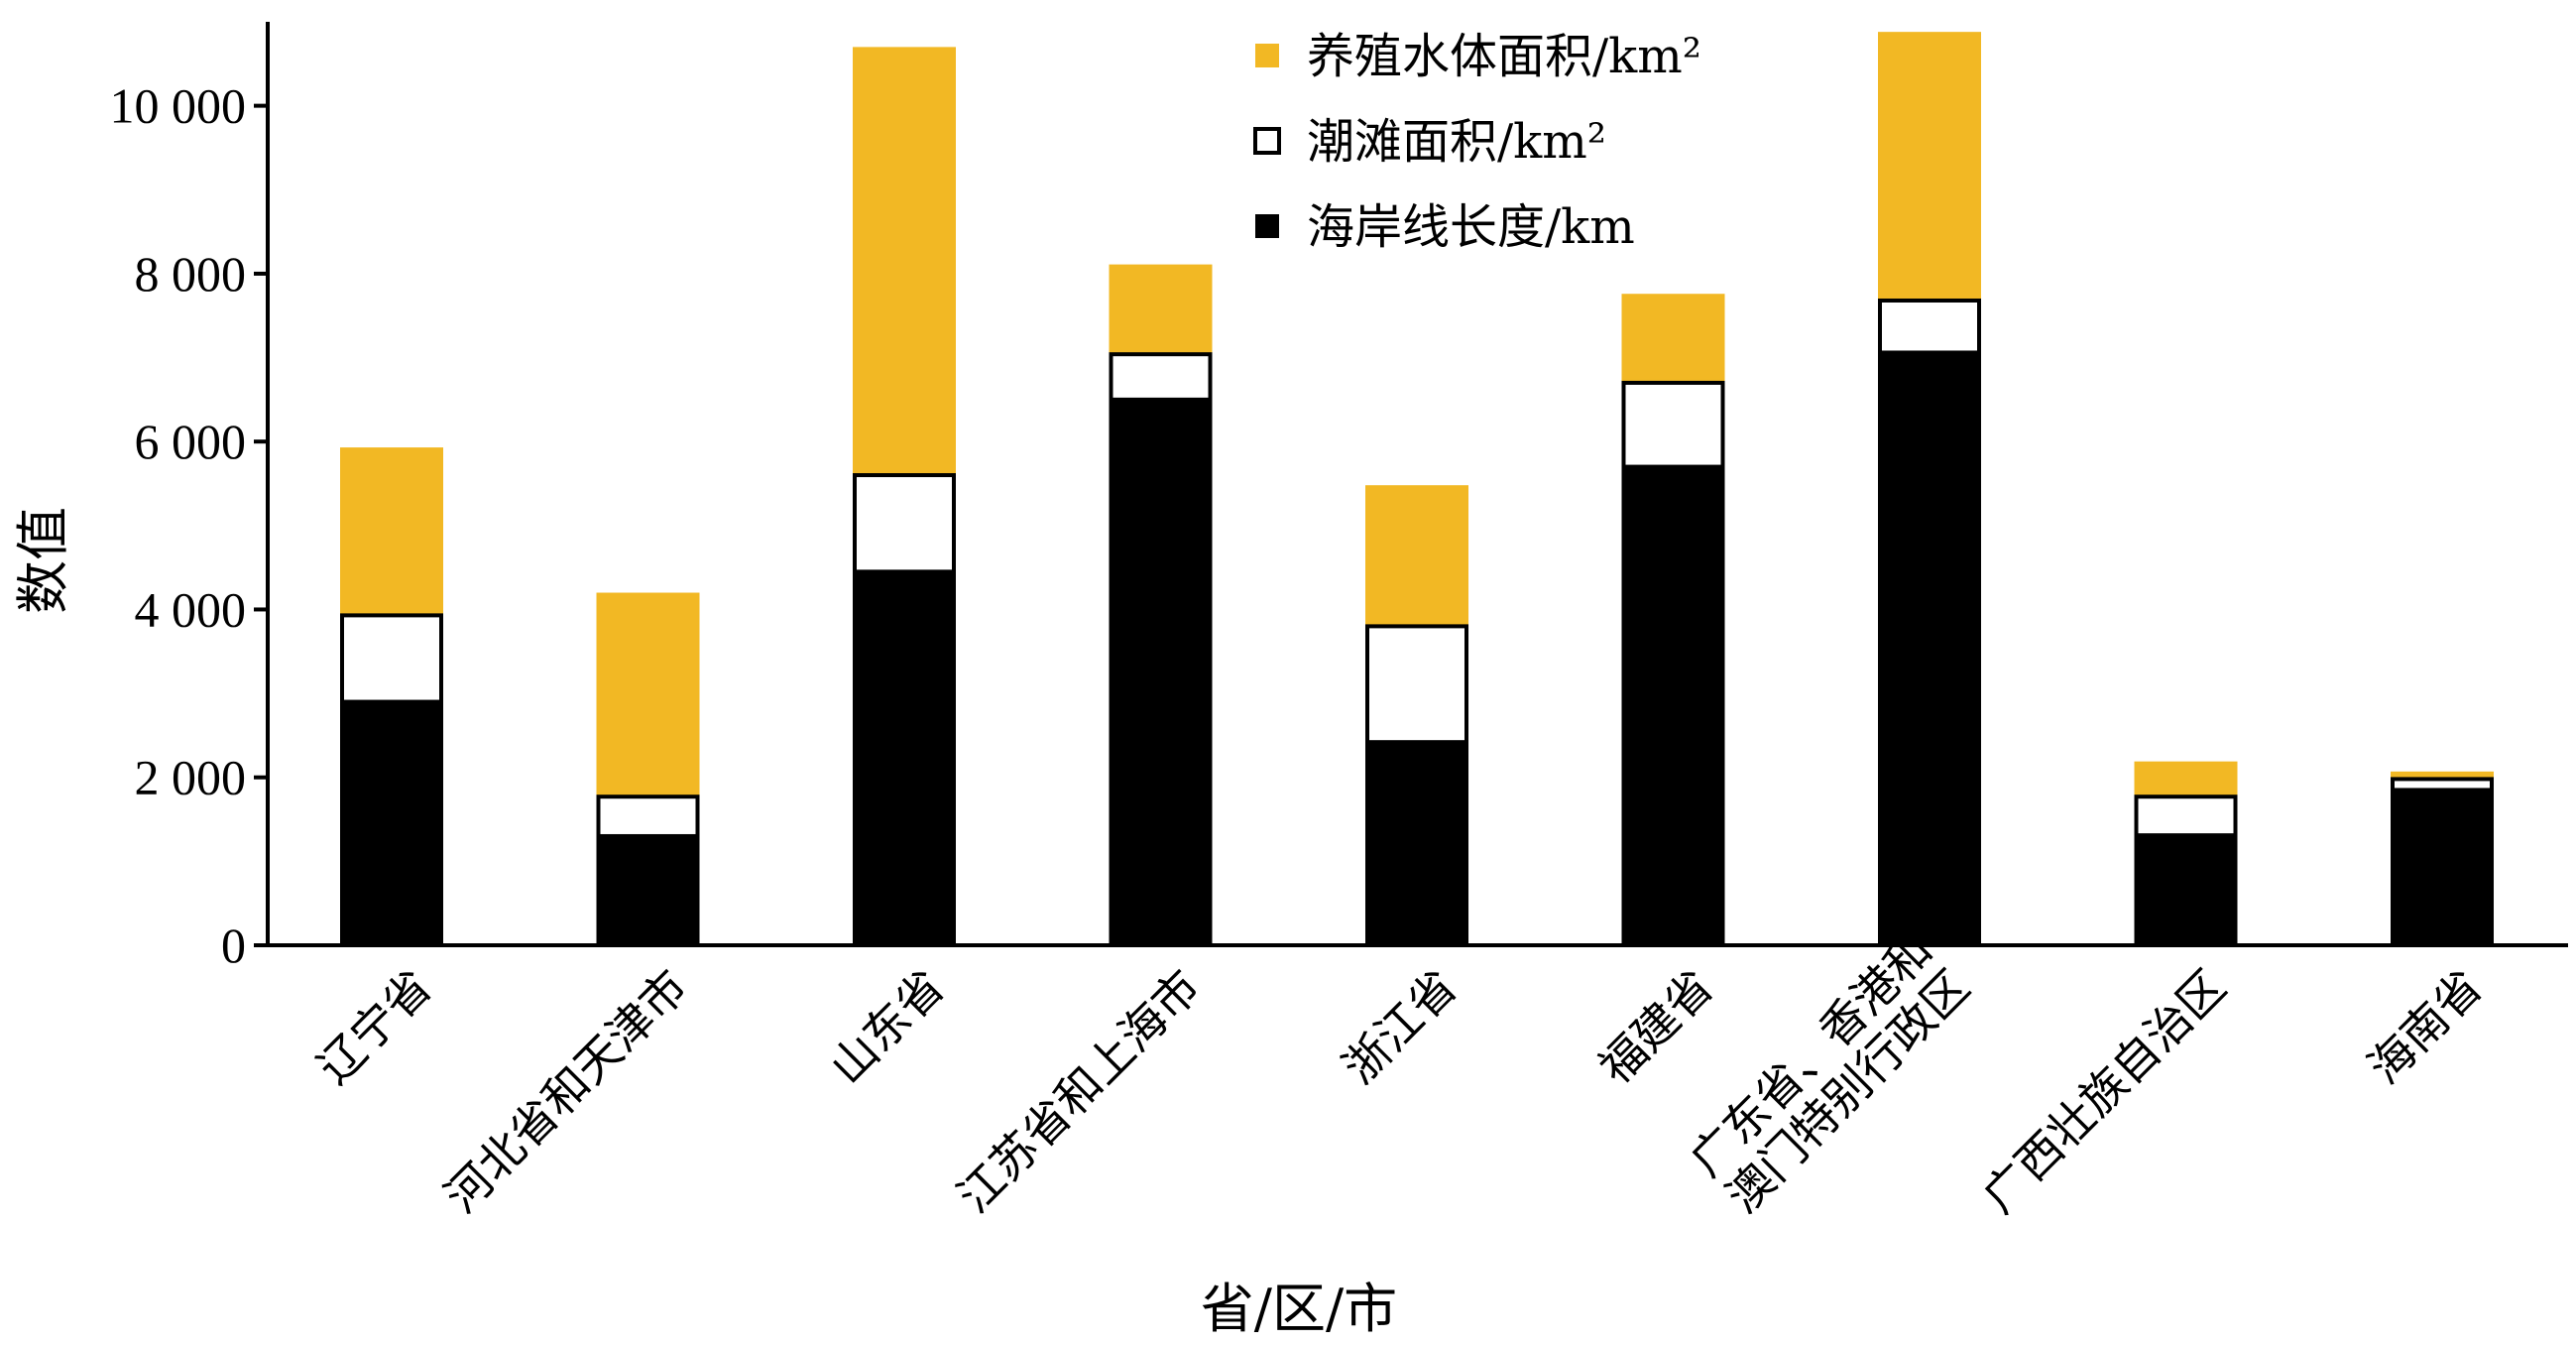 The height and width of the screenshot is (1345, 2576). I want to click on legend-label: 潮滩面积/km², so click(1456, 142).